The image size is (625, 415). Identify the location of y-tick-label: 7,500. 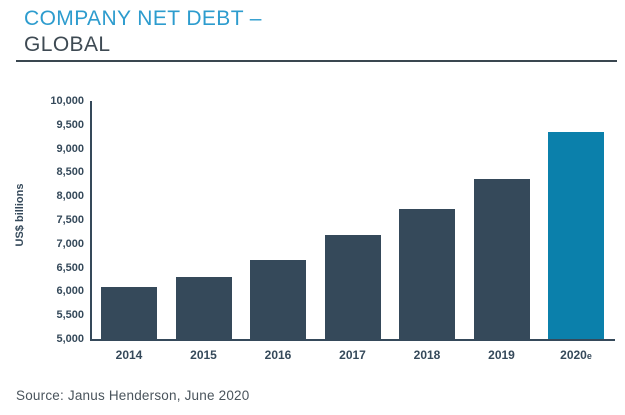
(70, 220).